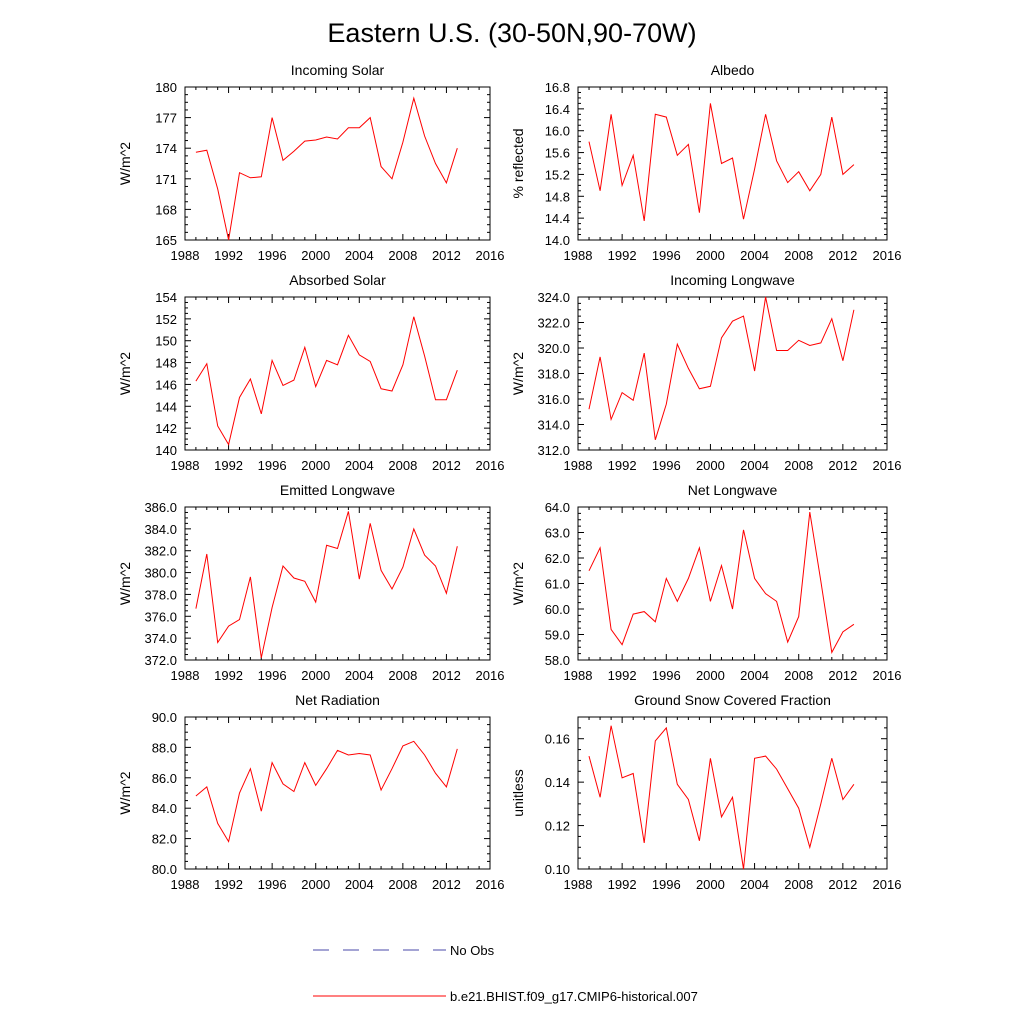  I want to click on panel-title: Emitted Longwave, so click(337, 490).